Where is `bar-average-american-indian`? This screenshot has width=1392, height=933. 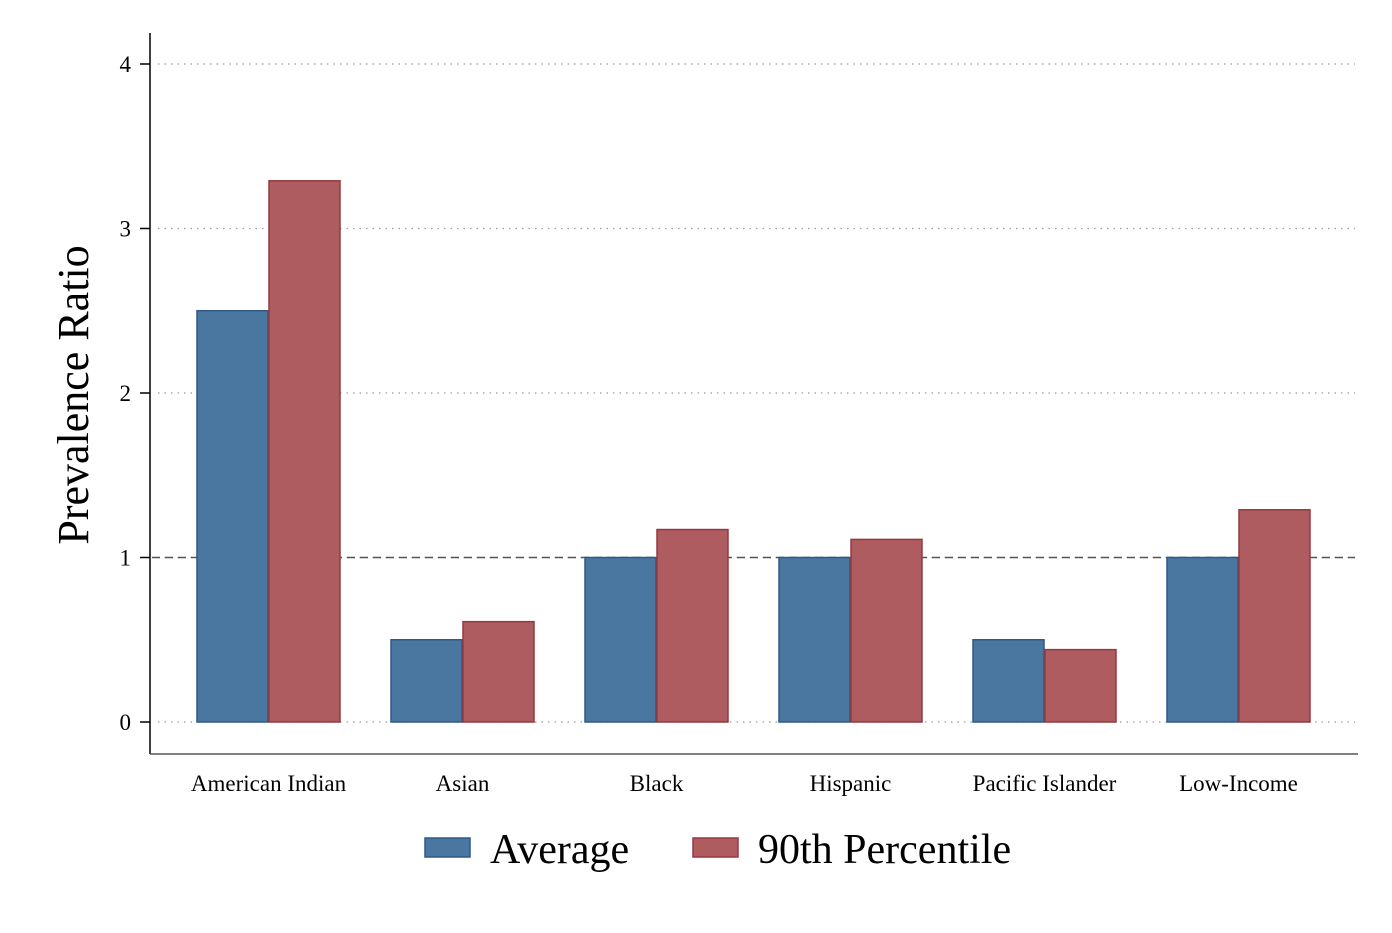
bar-average-american-indian is located at coordinates (232, 516).